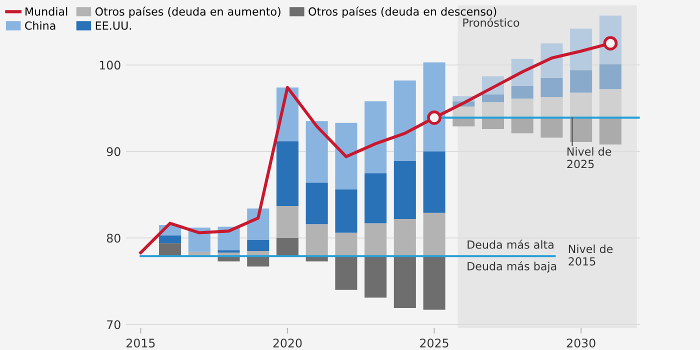  Describe the element at coordinates (491, 22) in the screenshot. I see `band-label: Pronóstico` at that location.